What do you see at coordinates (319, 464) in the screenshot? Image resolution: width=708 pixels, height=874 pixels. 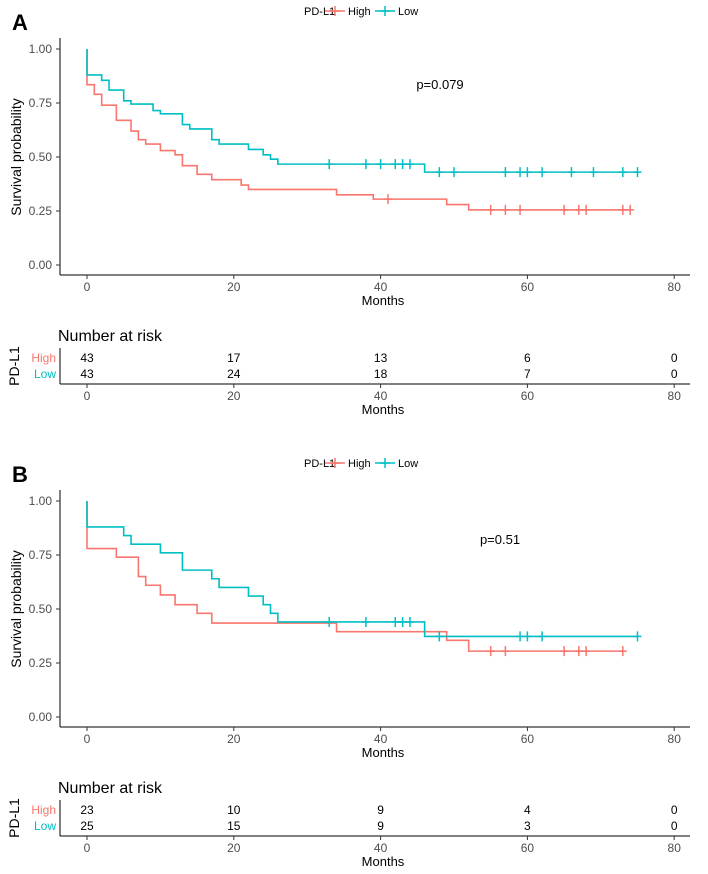 I see `legend-title: PD-L1` at bounding box center [319, 464].